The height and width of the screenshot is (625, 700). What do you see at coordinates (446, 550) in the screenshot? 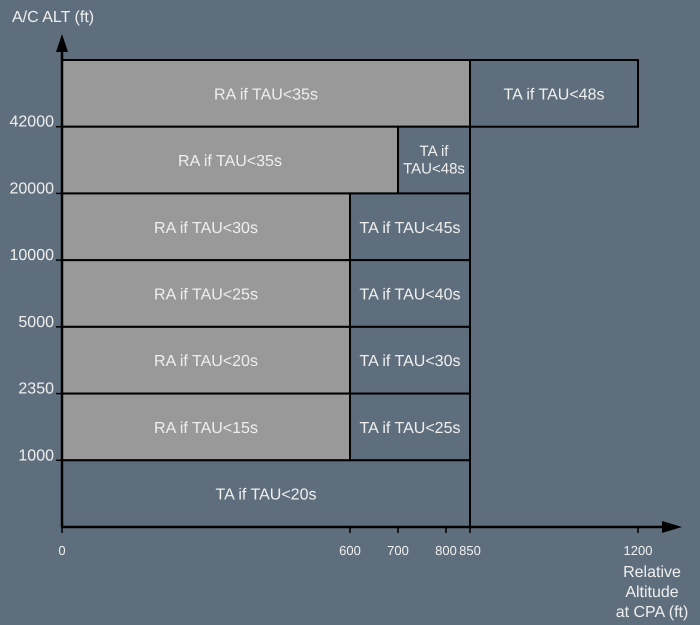
I see `x-tick-label: 800` at bounding box center [446, 550].